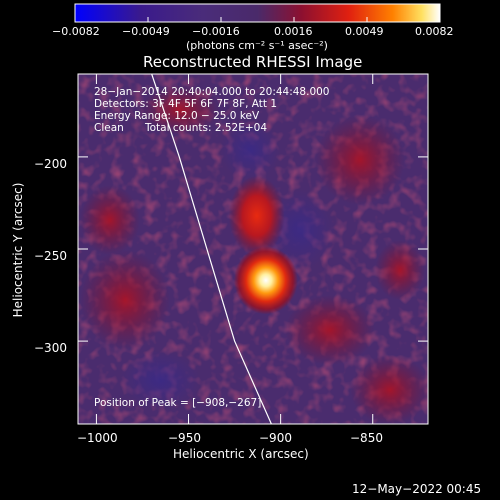 This screenshot has width=500, height=500. What do you see at coordinates (97, 438) in the screenshot?
I see `x-tick-label: −1000` at bounding box center [97, 438].